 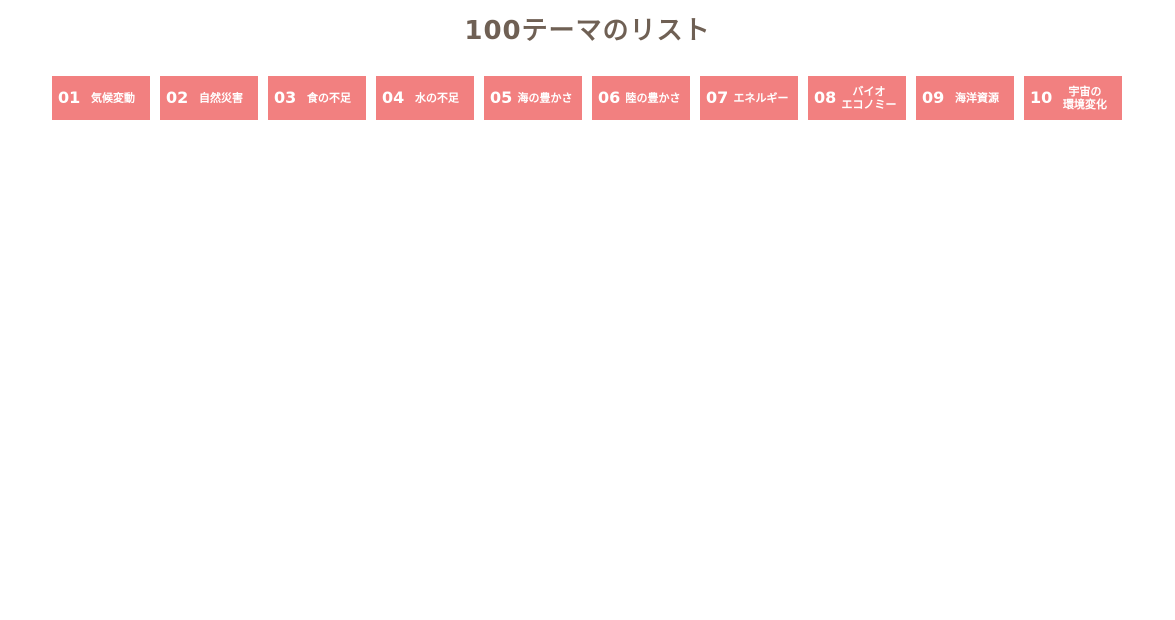 What do you see at coordinates (609, 97) in the screenshot?
I see `theme-number: 06` at bounding box center [609, 97].